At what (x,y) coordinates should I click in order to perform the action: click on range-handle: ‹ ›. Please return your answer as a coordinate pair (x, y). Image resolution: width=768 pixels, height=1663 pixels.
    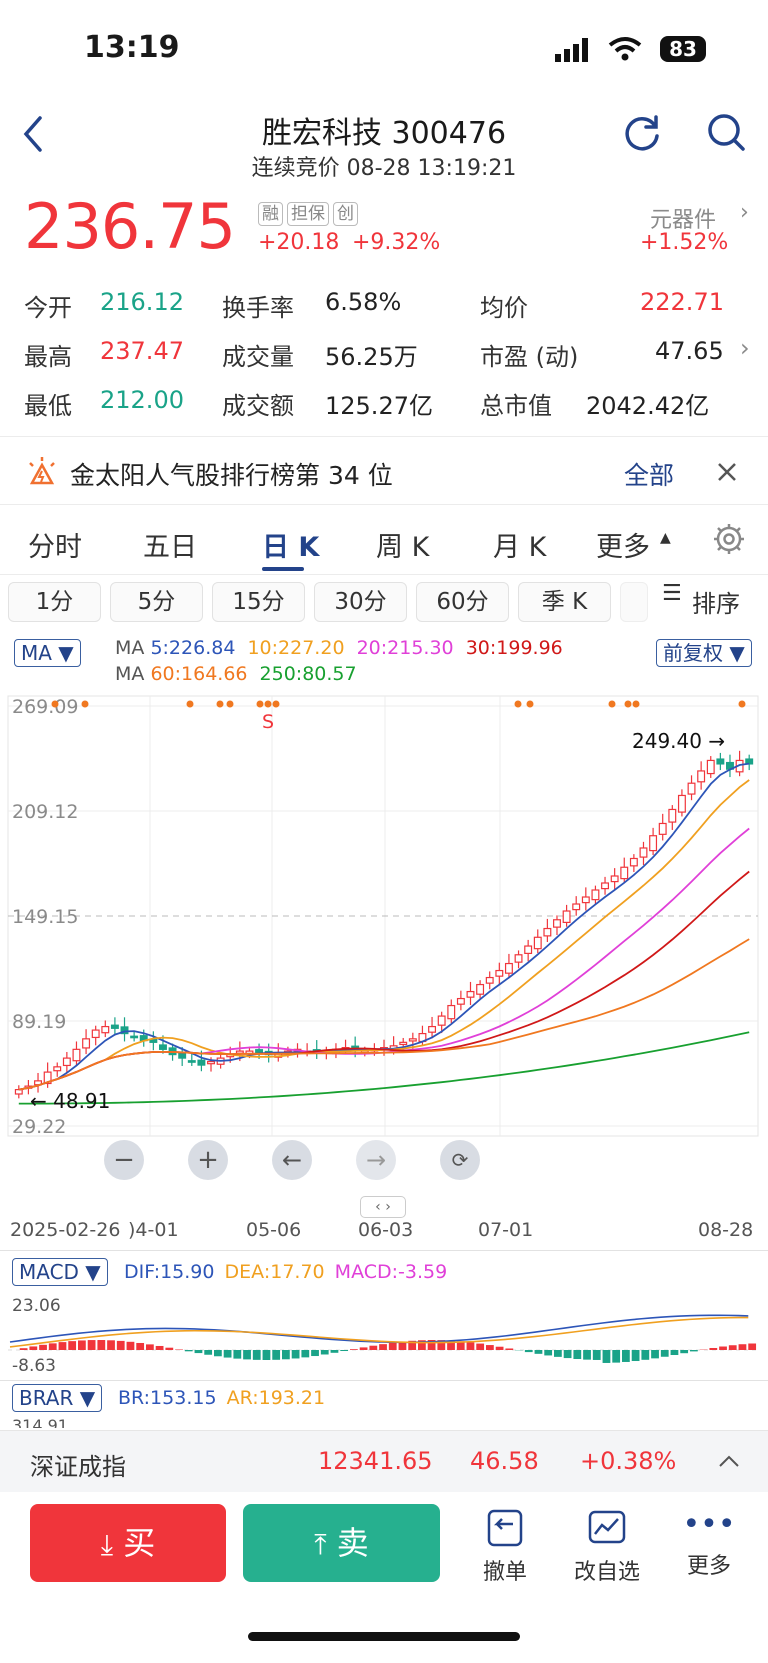
    Looking at the image, I should click on (383, 1207).